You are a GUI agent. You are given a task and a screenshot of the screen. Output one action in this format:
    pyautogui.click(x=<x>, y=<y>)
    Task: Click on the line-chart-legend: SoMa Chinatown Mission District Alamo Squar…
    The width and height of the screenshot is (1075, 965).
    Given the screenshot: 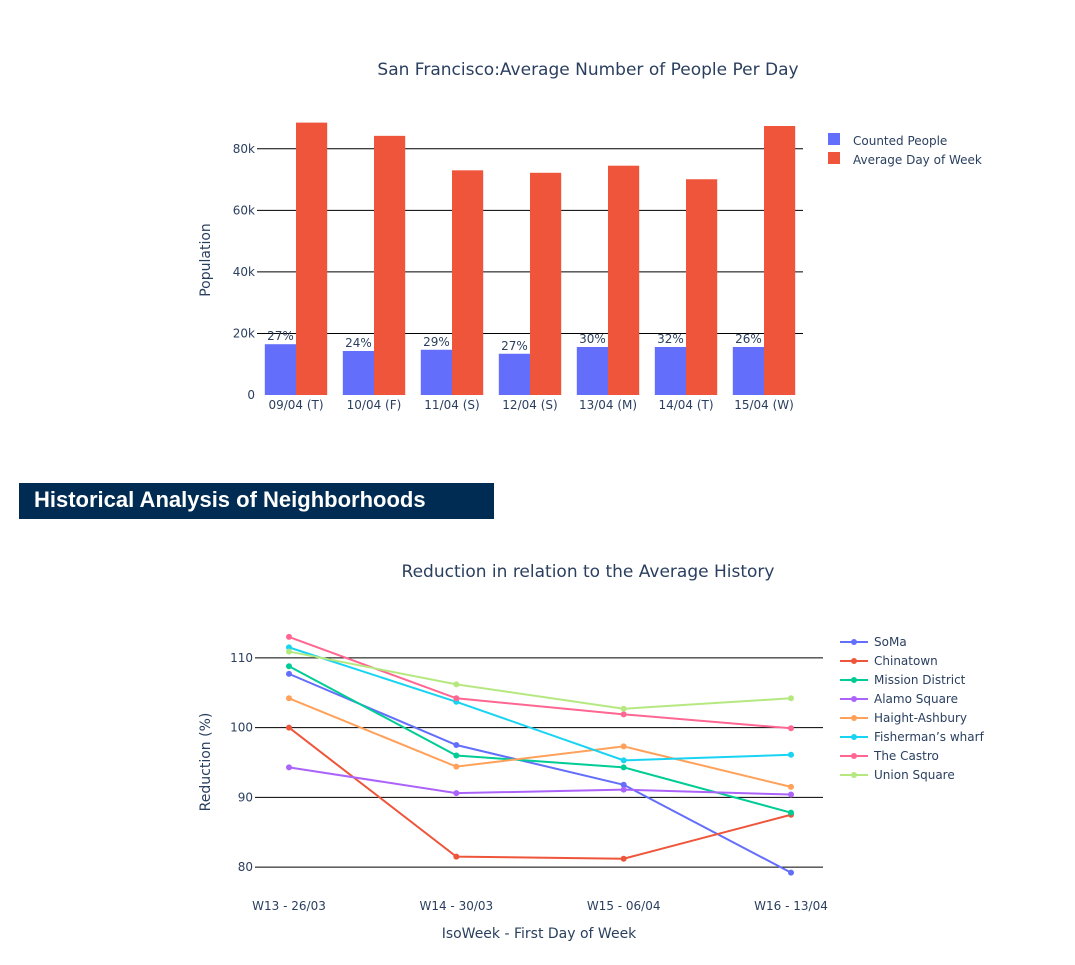 What is the action you would take?
    pyautogui.click(x=912, y=708)
    